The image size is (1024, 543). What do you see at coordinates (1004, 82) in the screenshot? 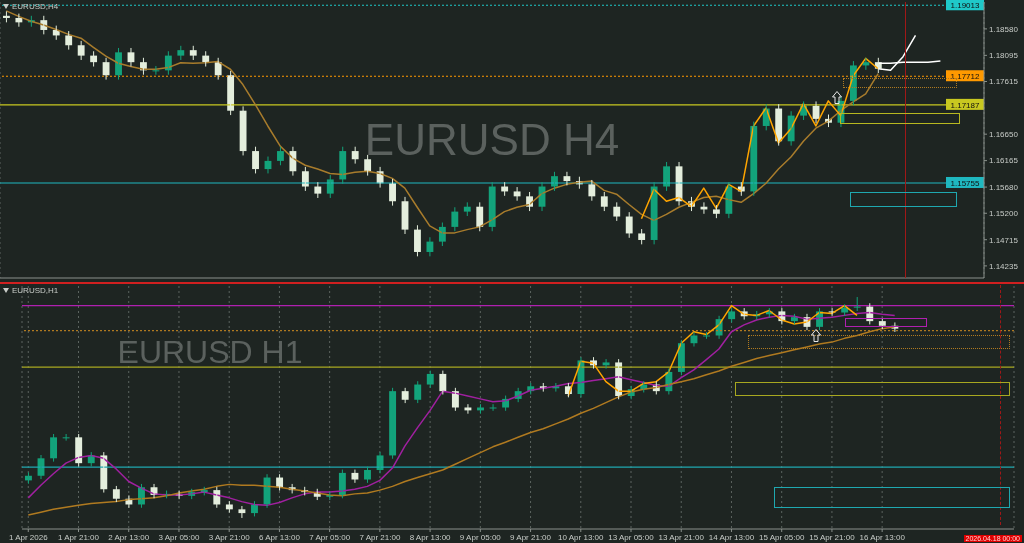
I see `y-tick-label: 1.17615` at bounding box center [1004, 82].